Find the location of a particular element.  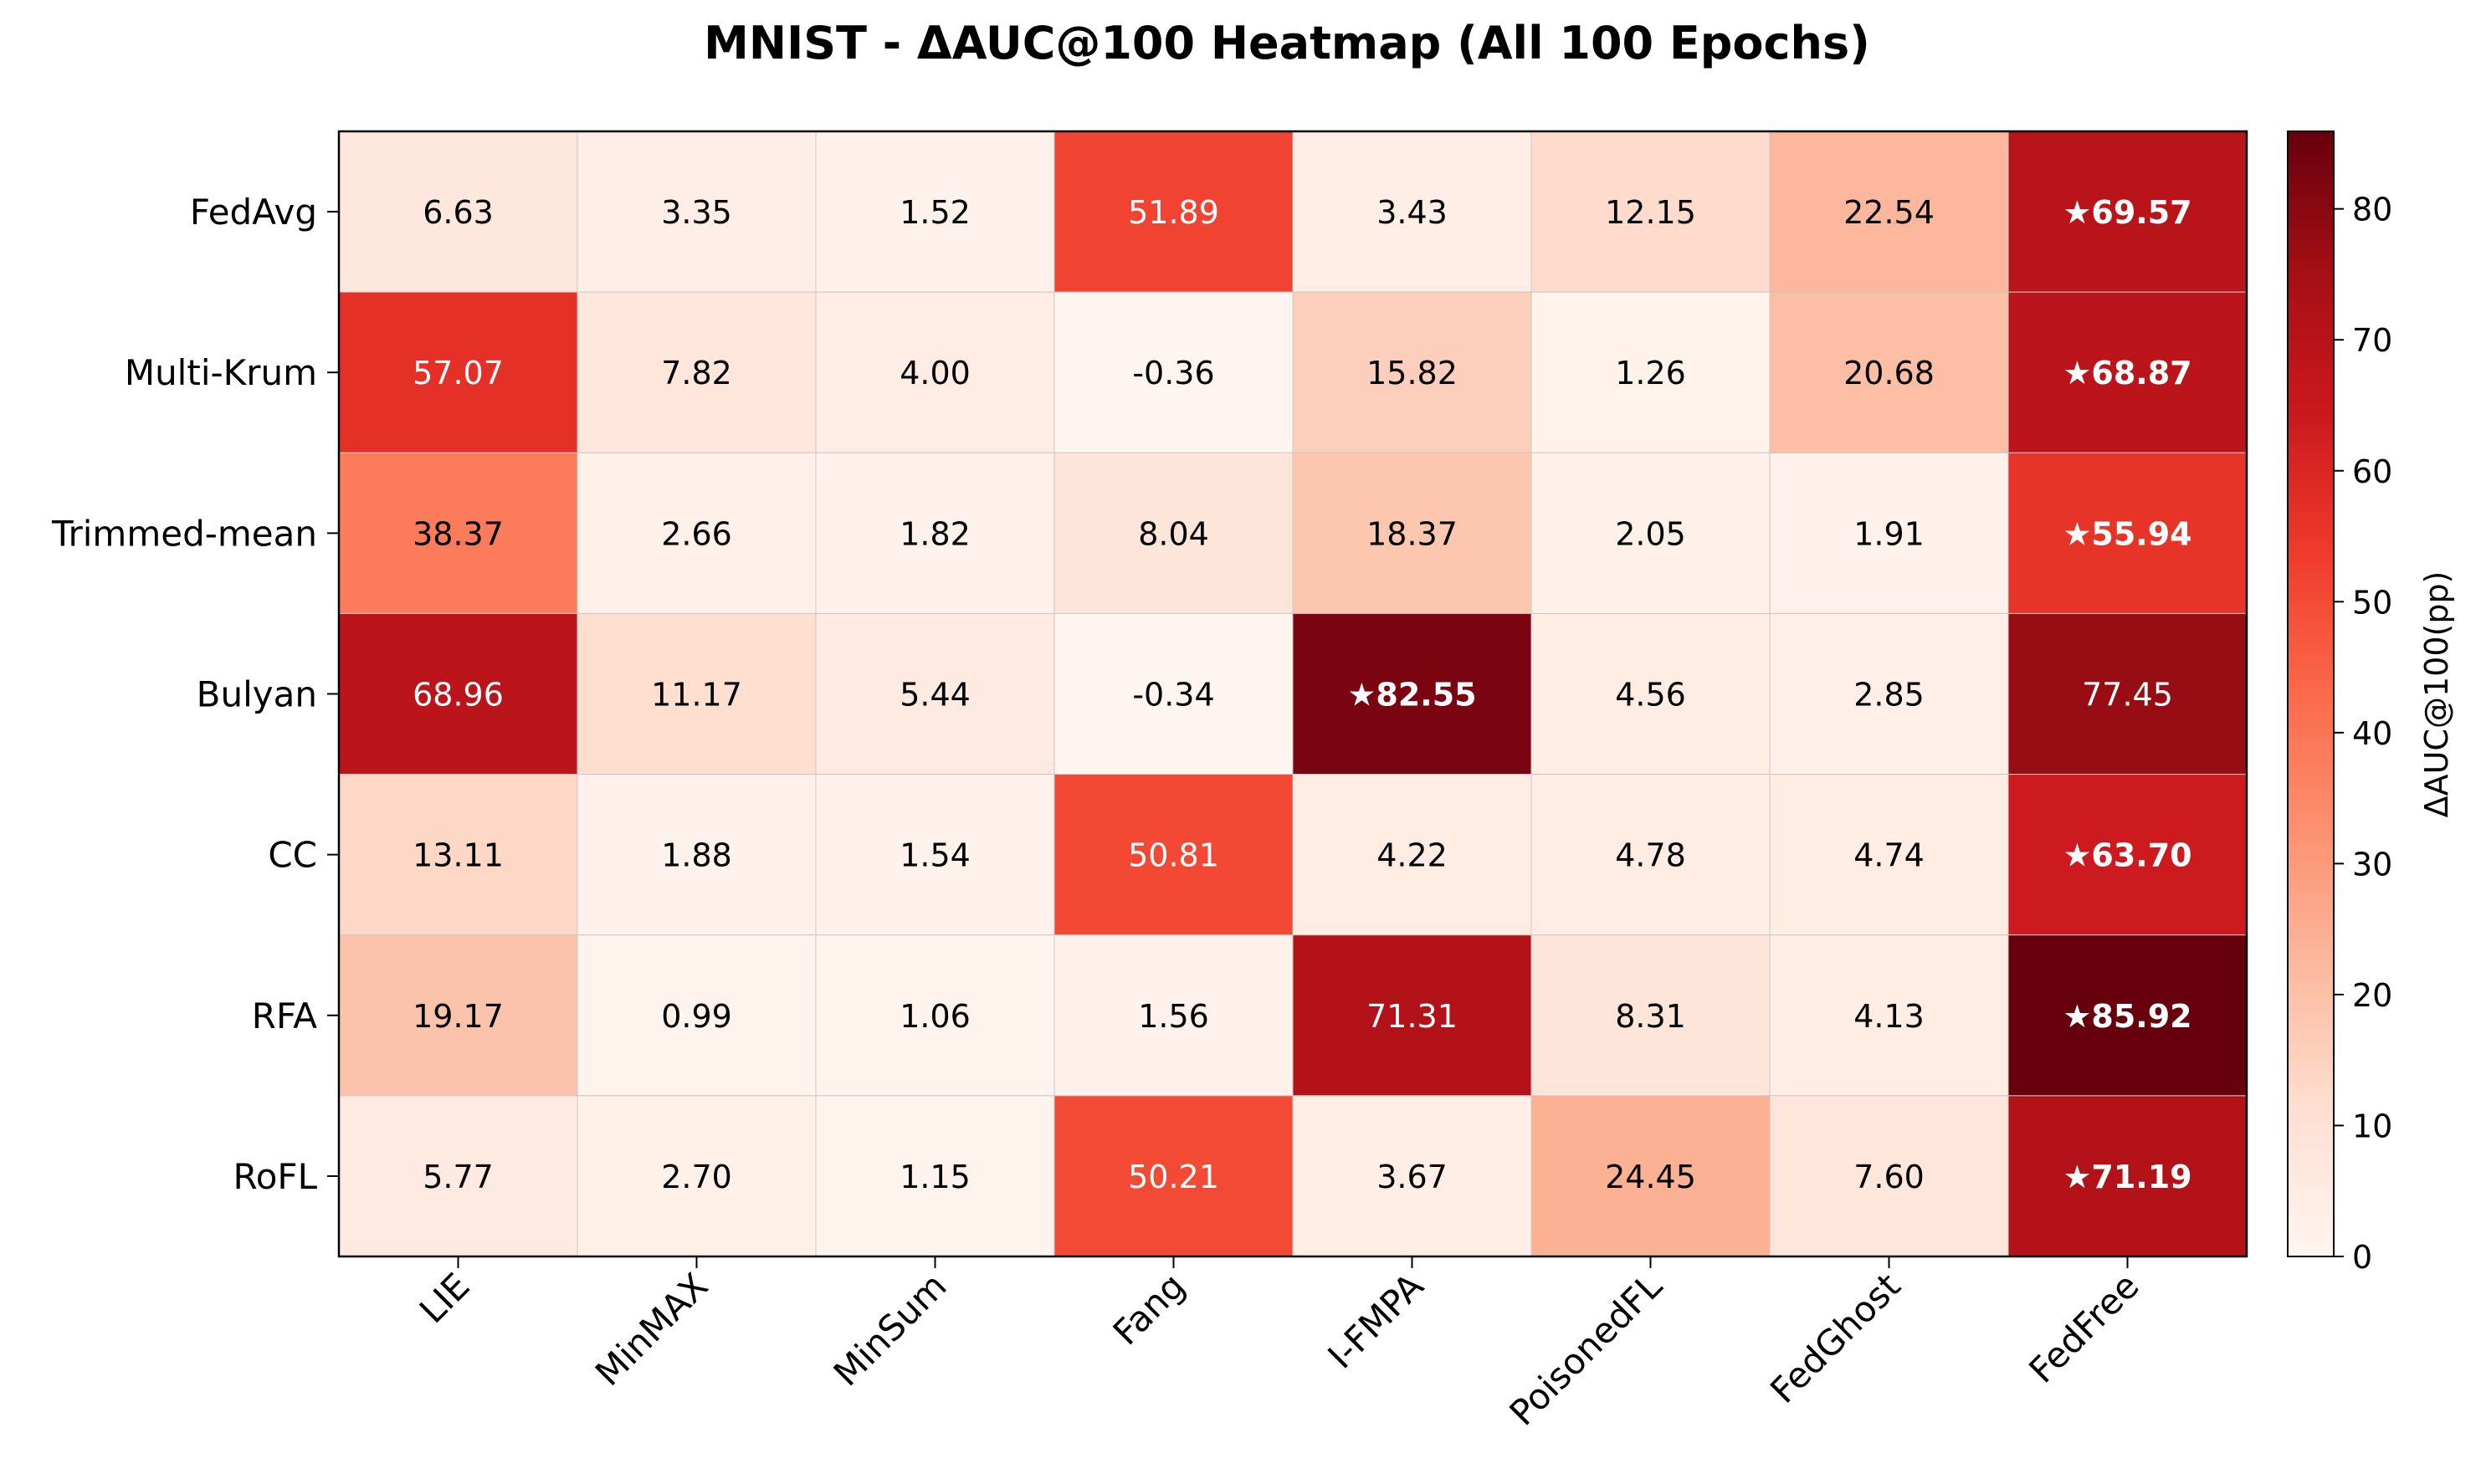

cell-value-label: 7.60 is located at coordinates (1889, 1177).